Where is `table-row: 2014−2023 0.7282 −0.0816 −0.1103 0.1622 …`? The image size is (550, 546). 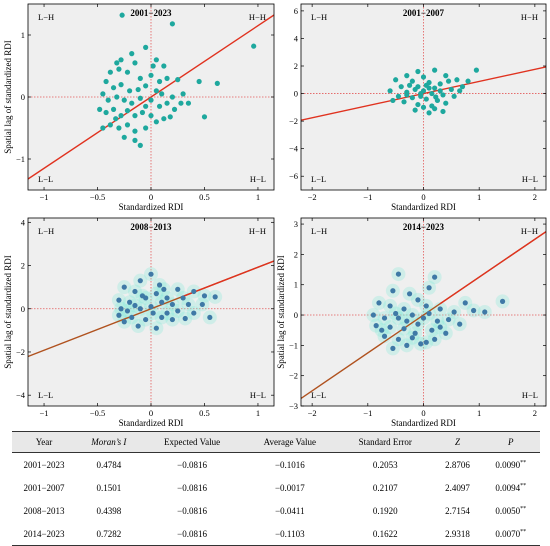 table-row: 2014−2023 0.7282 −0.0816 −0.1103 0.1622 … is located at coordinates (276, 534).